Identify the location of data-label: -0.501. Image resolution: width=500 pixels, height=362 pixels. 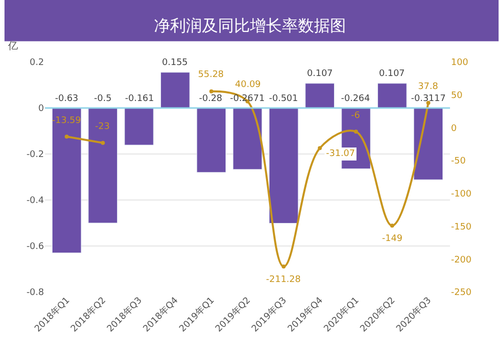
(283, 99).